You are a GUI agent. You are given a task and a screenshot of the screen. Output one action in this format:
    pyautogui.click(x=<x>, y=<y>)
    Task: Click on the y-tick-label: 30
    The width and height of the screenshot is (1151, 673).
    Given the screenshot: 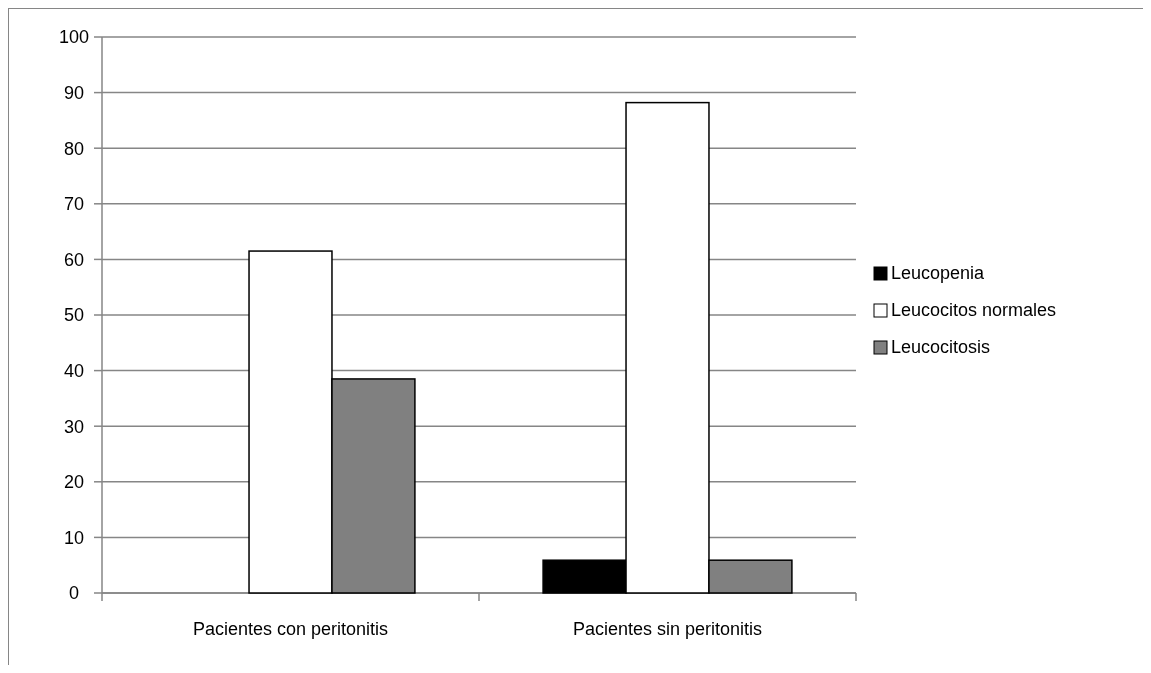 What is the action you would take?
    pyautogui.click(x=74, y=426)
    